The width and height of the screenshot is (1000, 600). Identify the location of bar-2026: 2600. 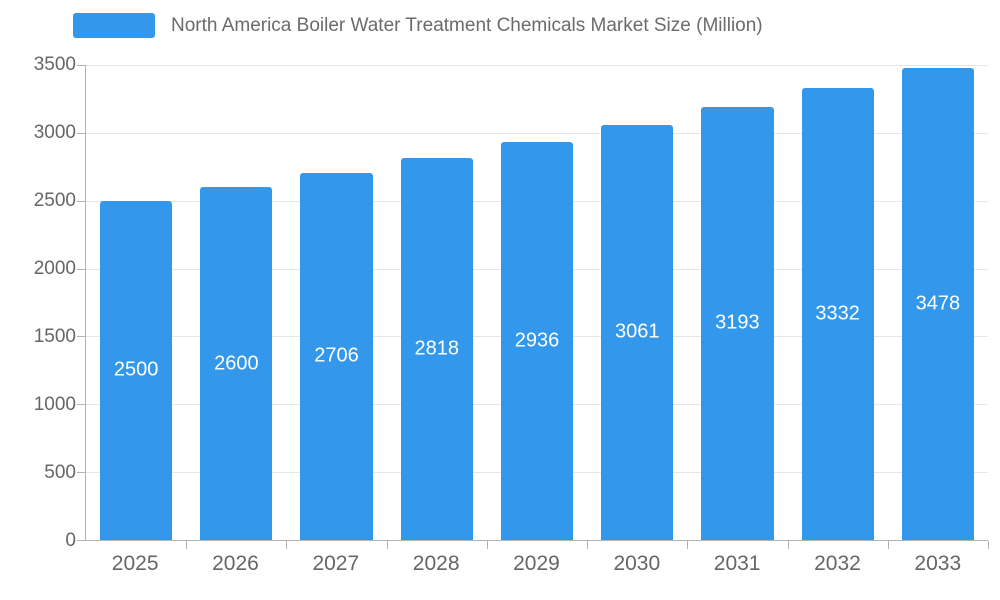
(236, 363).